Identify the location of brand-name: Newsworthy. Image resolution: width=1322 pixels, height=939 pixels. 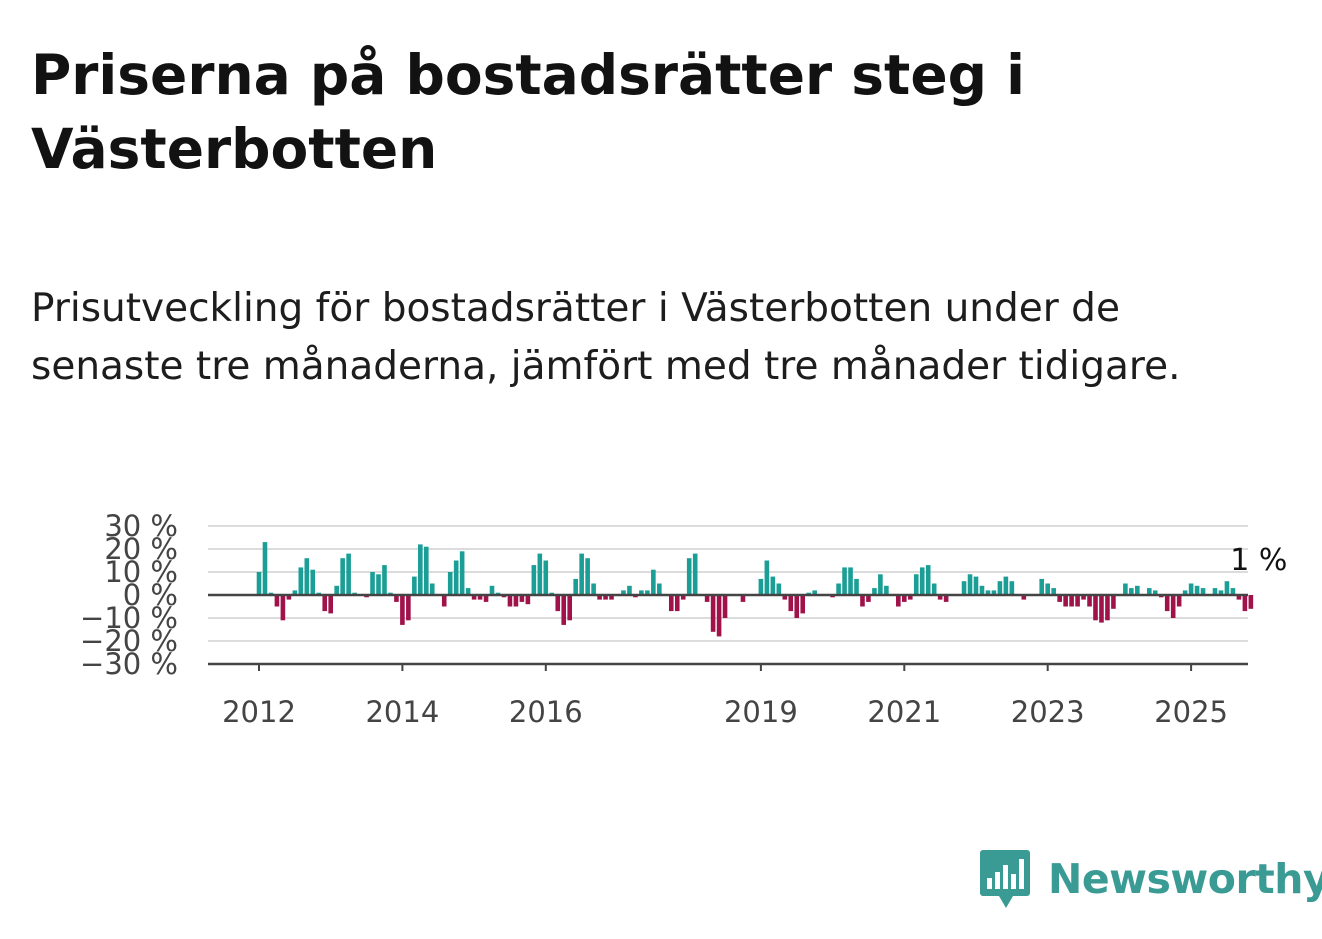
(1185, 879).